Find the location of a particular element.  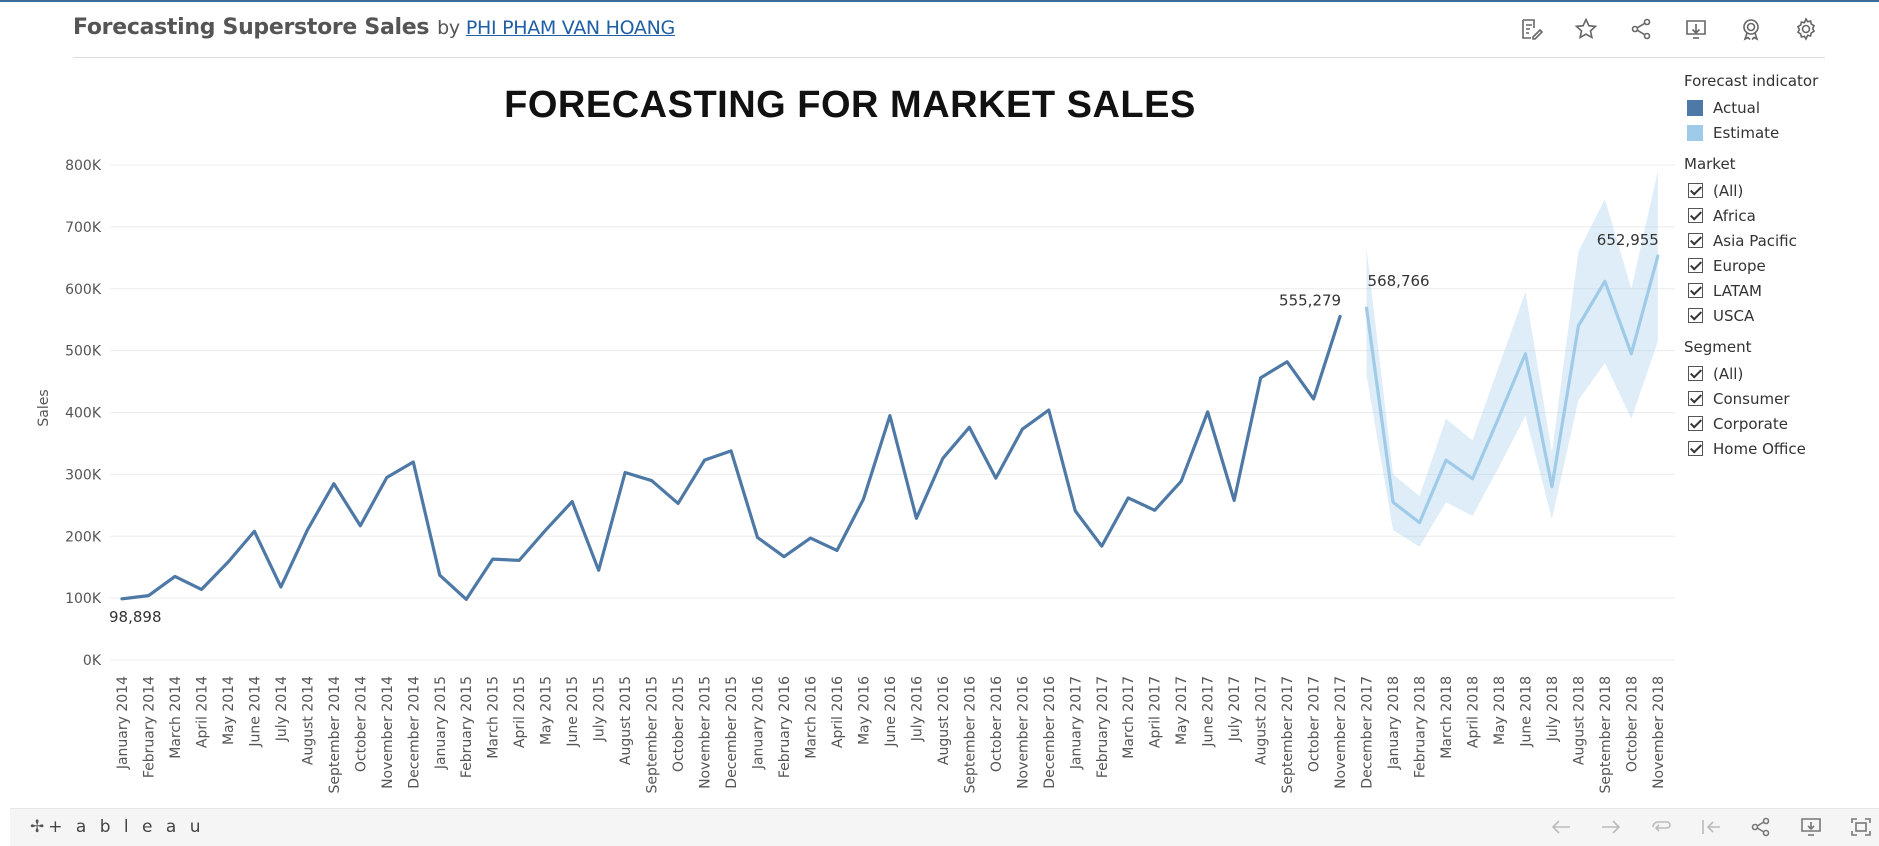

market-option-usca: USCA is located at coordinates (1779, 315).